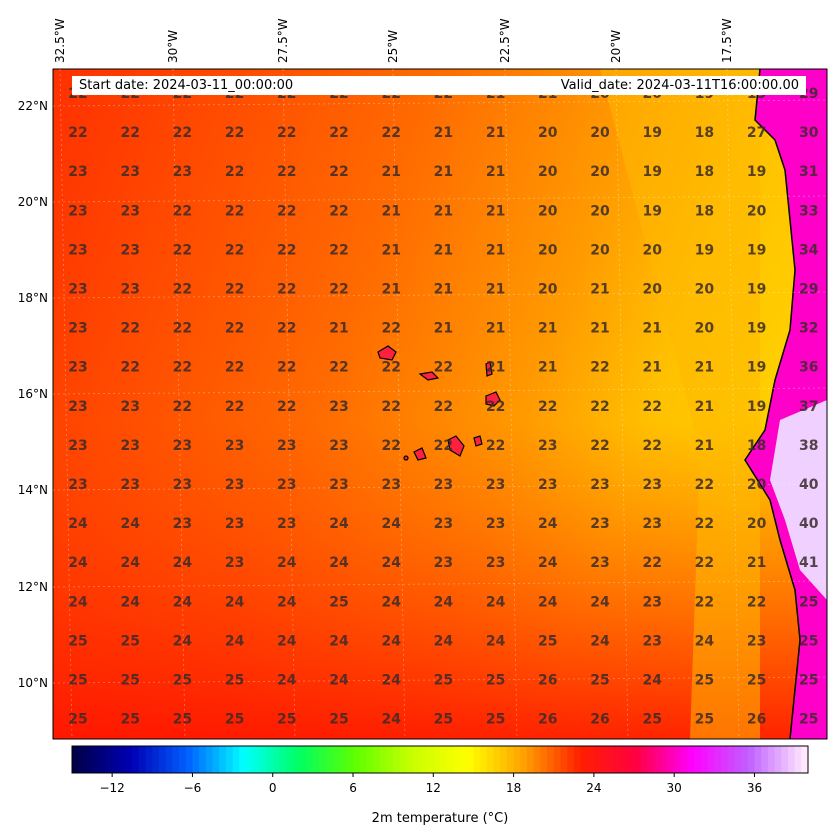 This screenshot has width=837, height=837. Describe the element at coordinates (547, 681) in the screenshot. I see `grid-value: 26` at that location.